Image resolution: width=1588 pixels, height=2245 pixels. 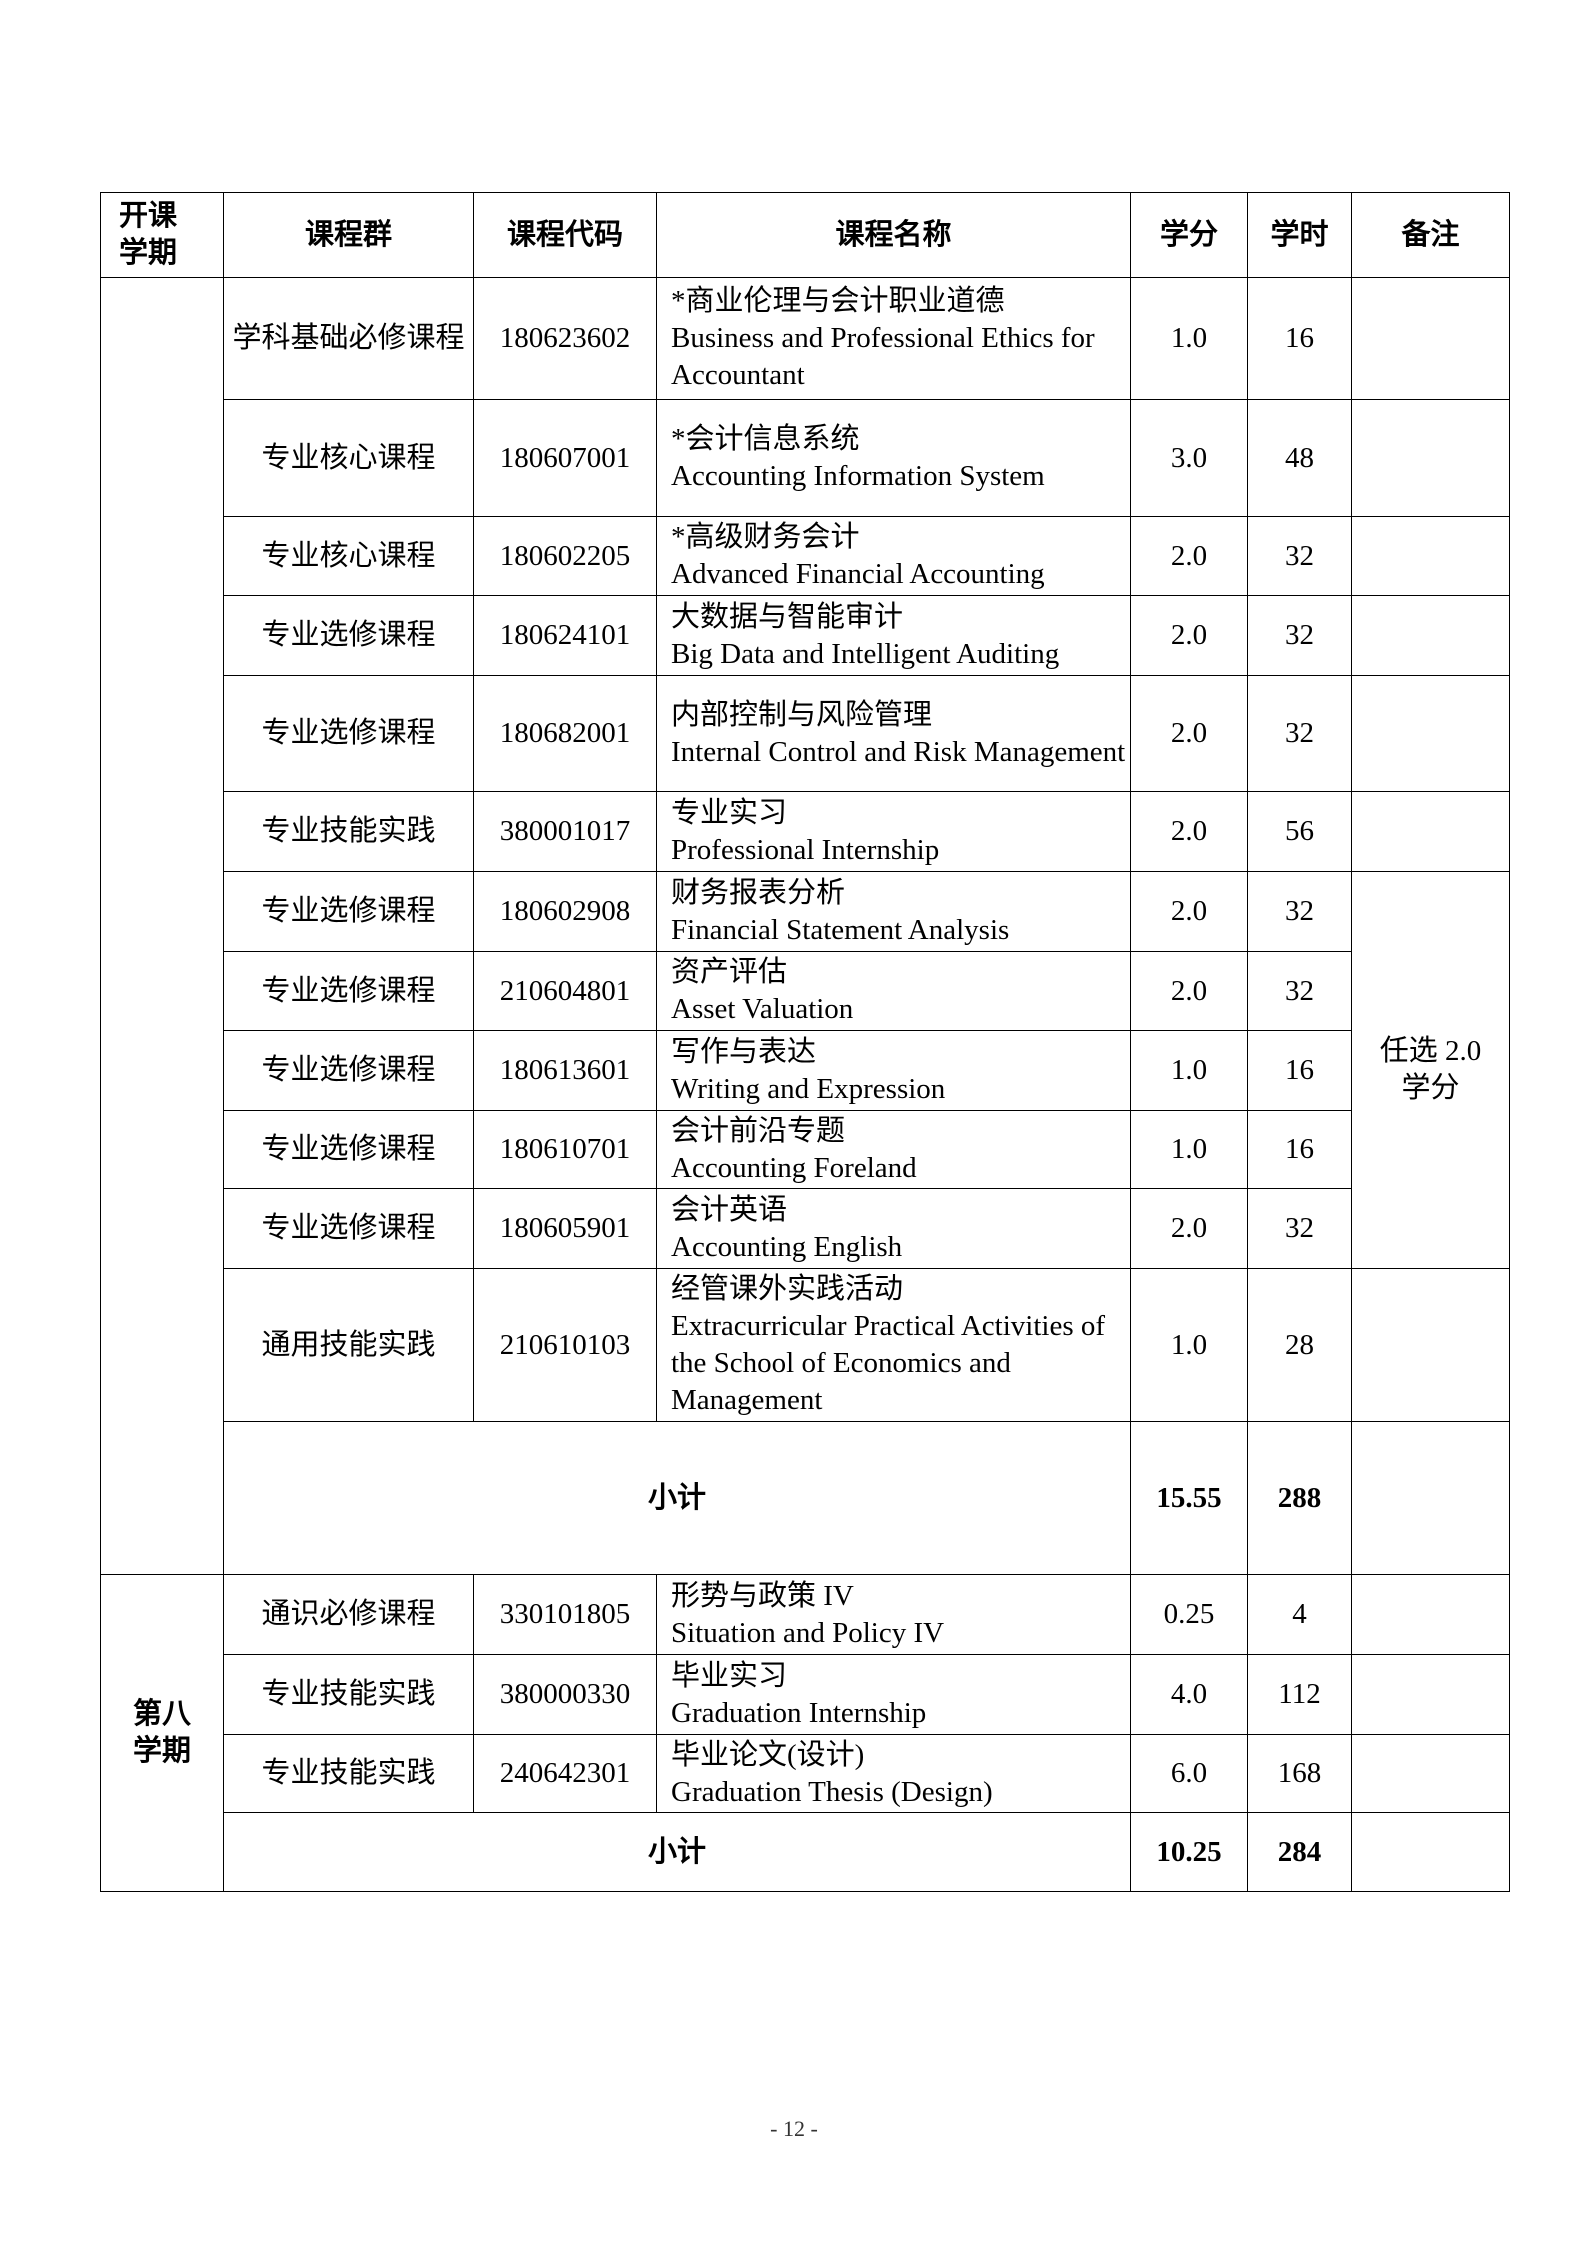 I want to click on course-credit: 0.25, so click(x=1189, y=1614).